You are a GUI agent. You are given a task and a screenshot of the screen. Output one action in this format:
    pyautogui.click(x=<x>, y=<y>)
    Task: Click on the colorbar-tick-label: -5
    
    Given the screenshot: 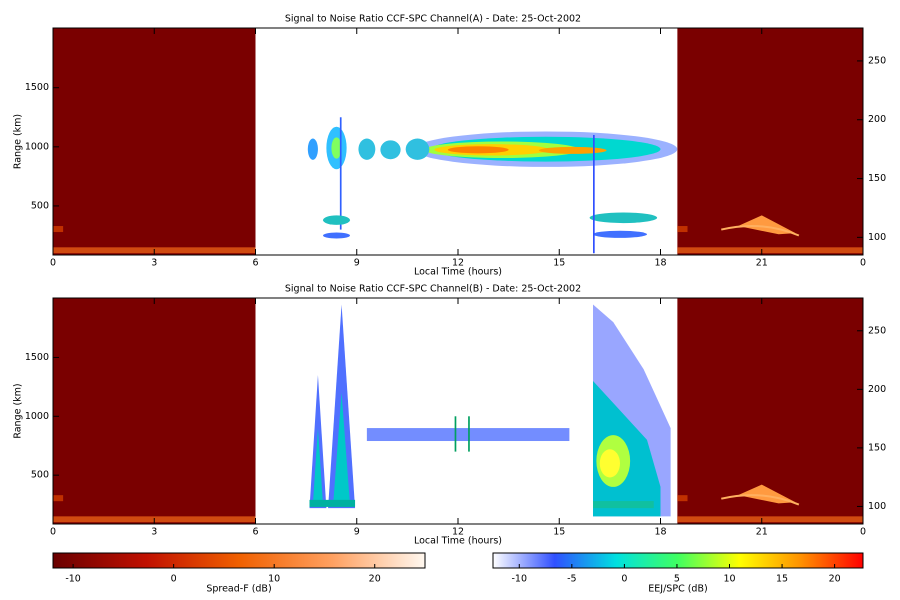 What is the action you would take?
    pyautogui.click(x=571, y=579)
    